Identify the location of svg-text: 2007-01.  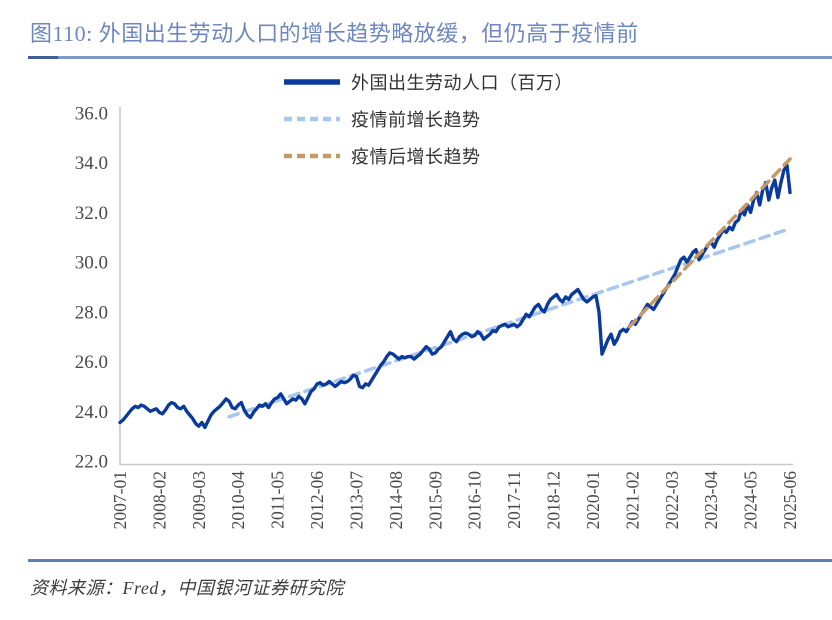
(120, 500).